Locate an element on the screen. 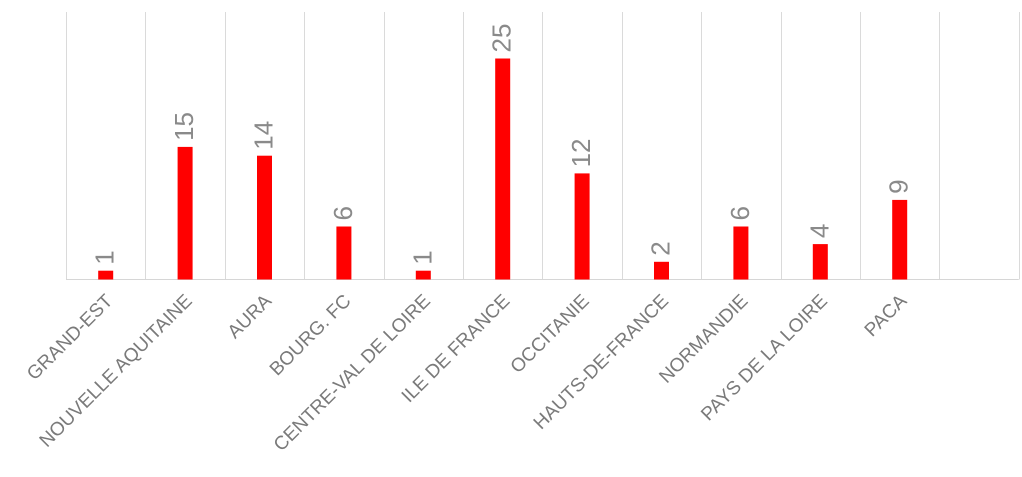 The image size is (1022, 477). bar-data-label: 2 is located at coordinates (661, 248).